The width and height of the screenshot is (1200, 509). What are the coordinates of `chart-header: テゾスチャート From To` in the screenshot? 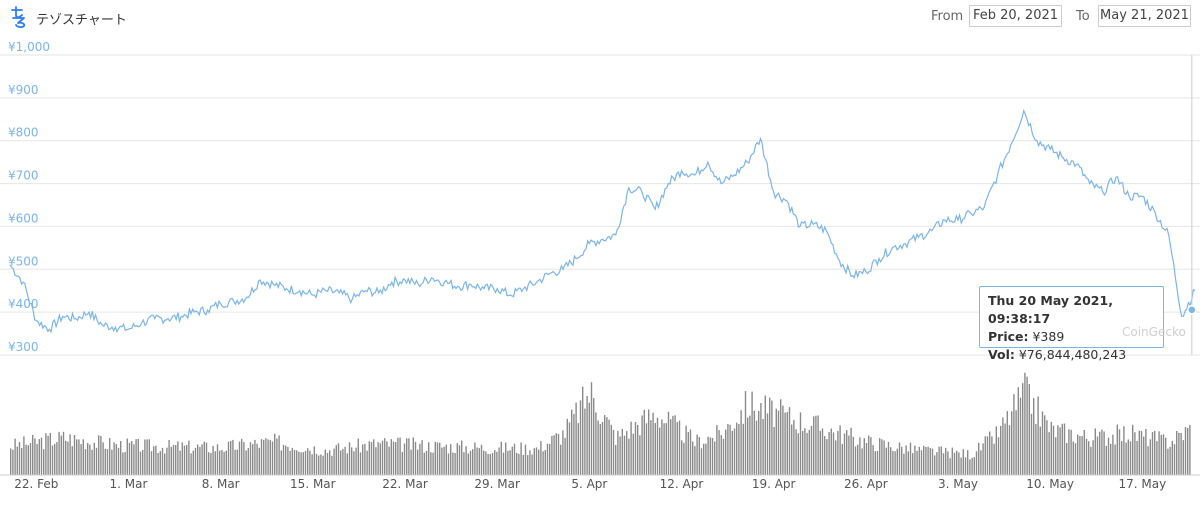 It's located at (600, 20).